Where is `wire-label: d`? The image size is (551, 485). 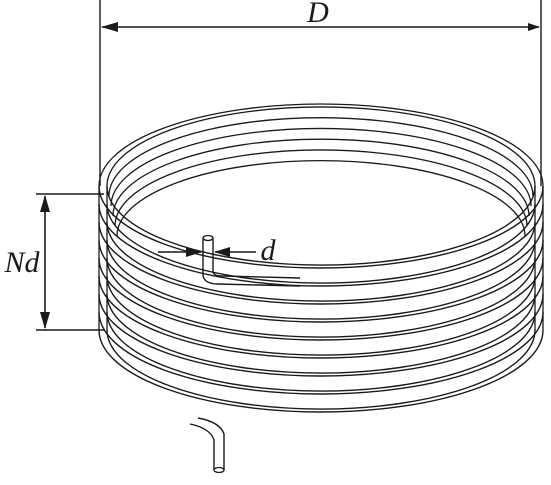
wire-label: d is located at coordinates (269, 250).